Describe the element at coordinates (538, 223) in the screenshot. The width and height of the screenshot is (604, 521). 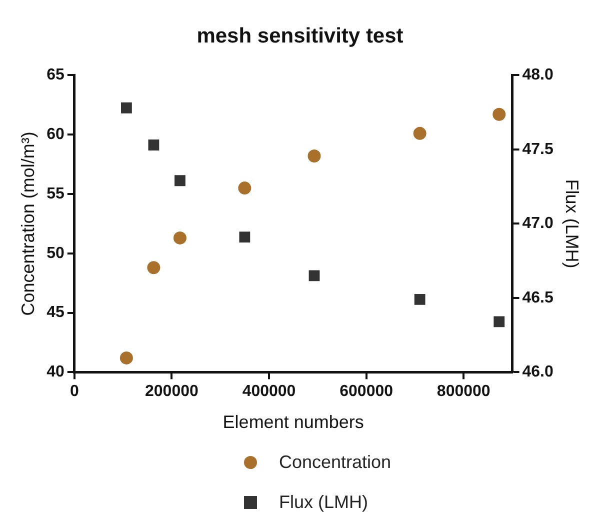
I see `y2-tick-label: 47.0` at that location.